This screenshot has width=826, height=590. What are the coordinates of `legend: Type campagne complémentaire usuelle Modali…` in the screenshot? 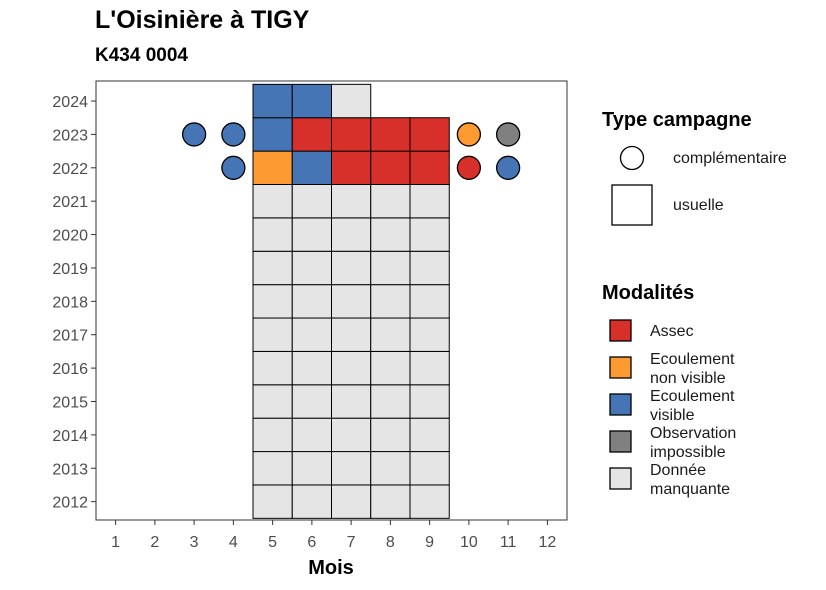 It's located at (694, 303).